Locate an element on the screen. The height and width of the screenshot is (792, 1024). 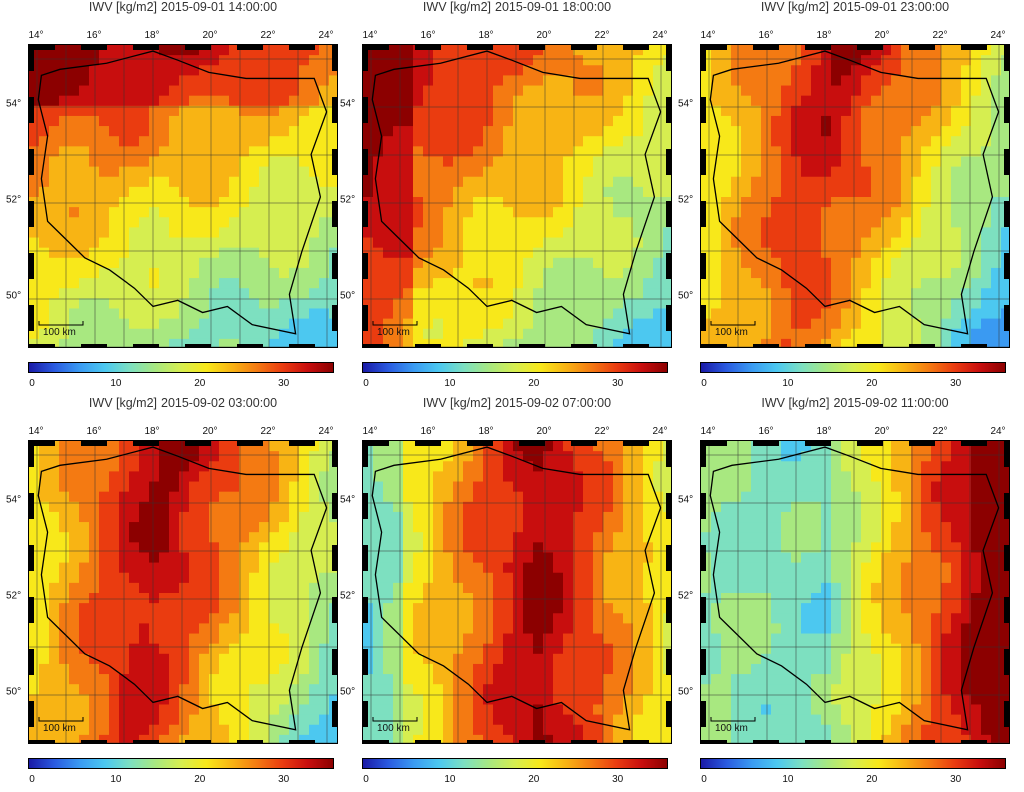
panel-time: 2015-09-02 11:00:00 is located at coordinates (891, 403).